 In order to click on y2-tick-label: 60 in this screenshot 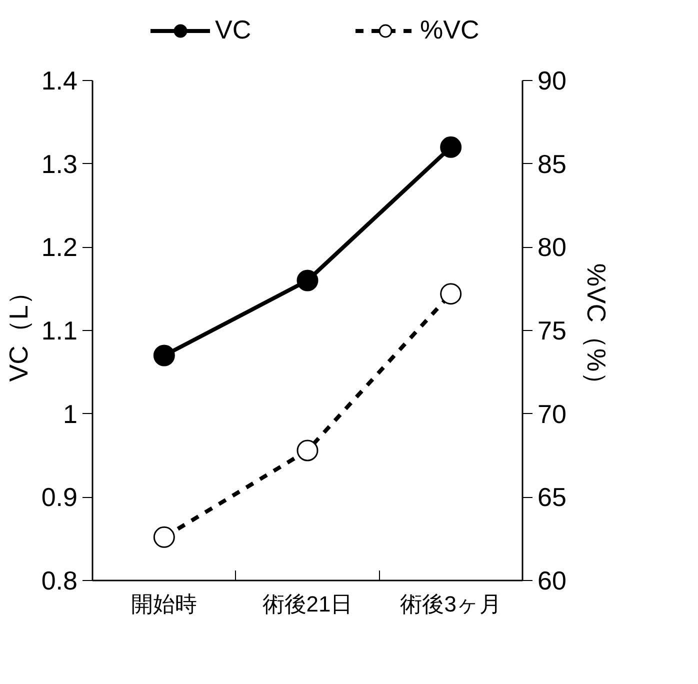, I will do `click(552, 581)`.